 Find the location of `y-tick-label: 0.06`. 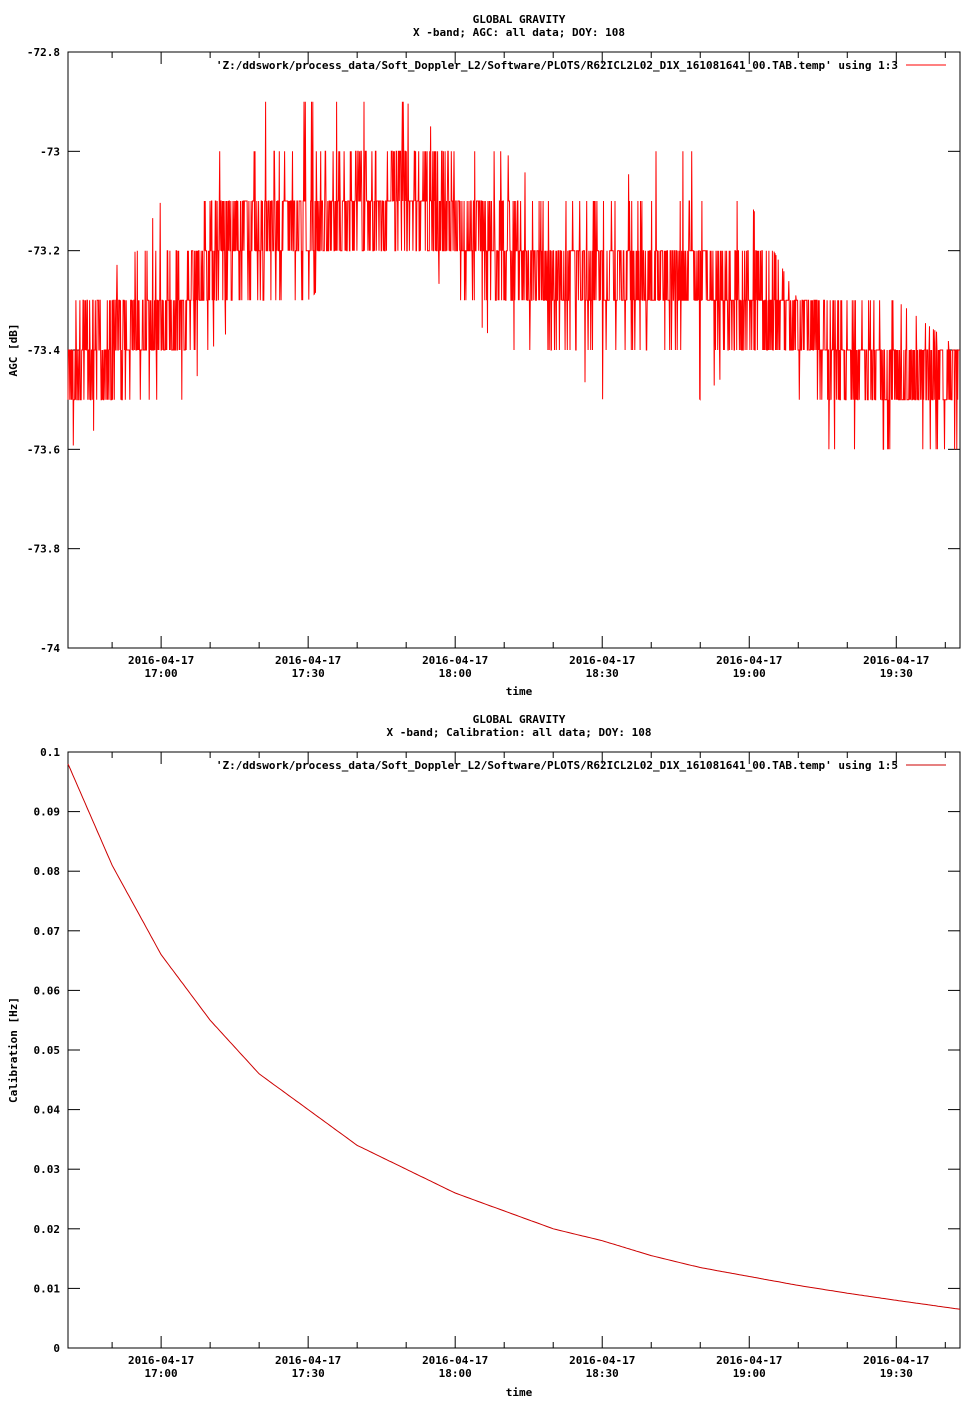

y-tick-label: 0.06 is located at coordinates (47, 990).